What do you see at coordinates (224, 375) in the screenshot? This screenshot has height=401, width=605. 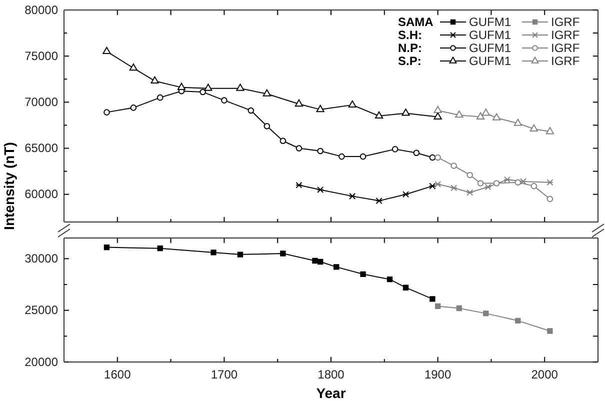 I see `x-tick-label: 1700` at bounding box center [224, 375].